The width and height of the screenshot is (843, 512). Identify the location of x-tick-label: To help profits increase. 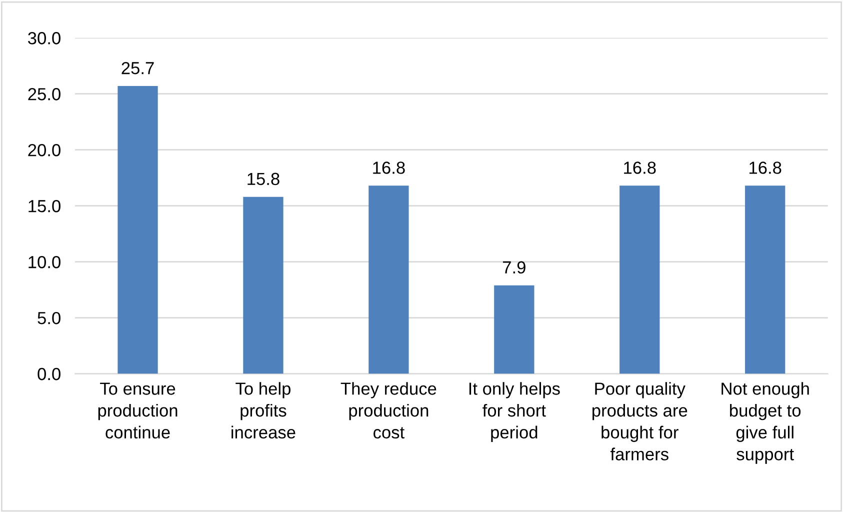
(264, 410).